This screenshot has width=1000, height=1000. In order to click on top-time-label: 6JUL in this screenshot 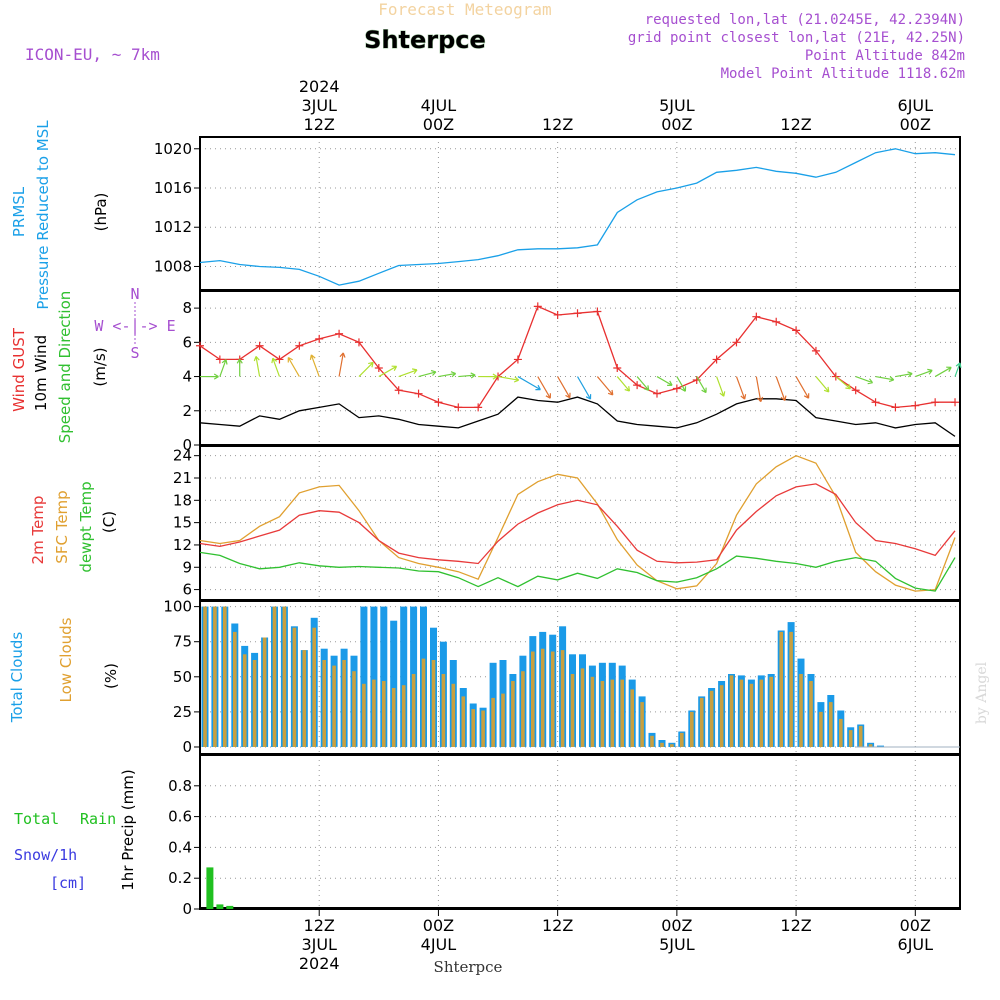, I will do `click(916, 105)`.